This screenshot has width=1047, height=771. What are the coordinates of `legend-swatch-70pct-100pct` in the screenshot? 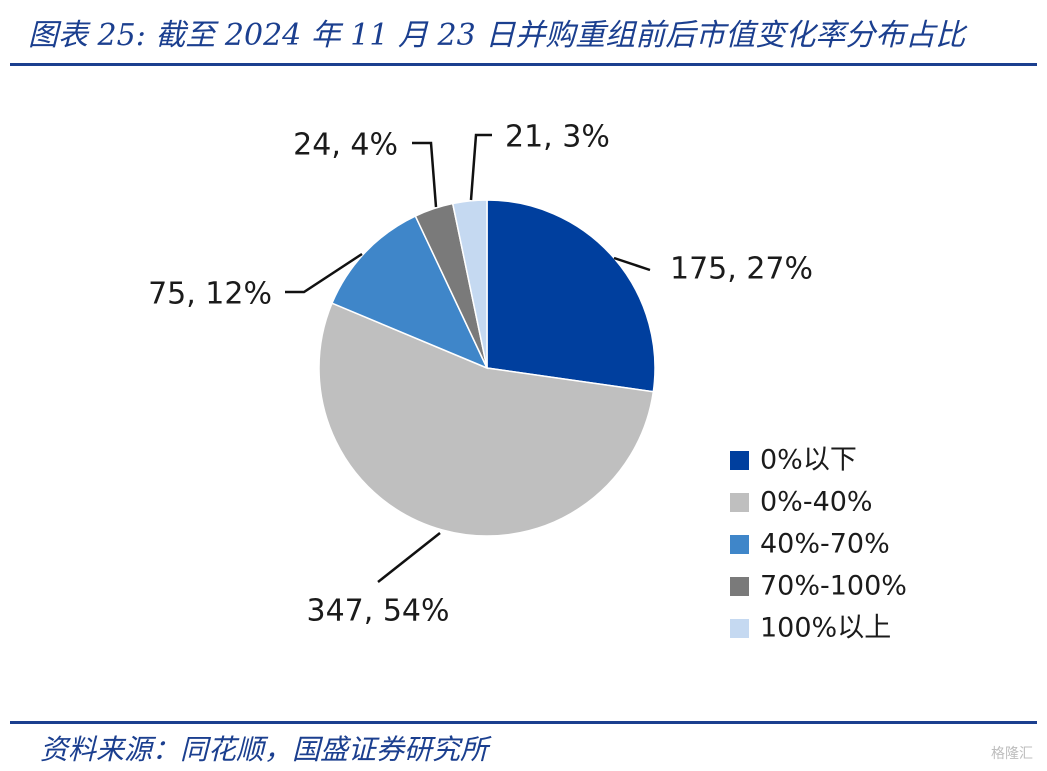 It's located at (739, 586).